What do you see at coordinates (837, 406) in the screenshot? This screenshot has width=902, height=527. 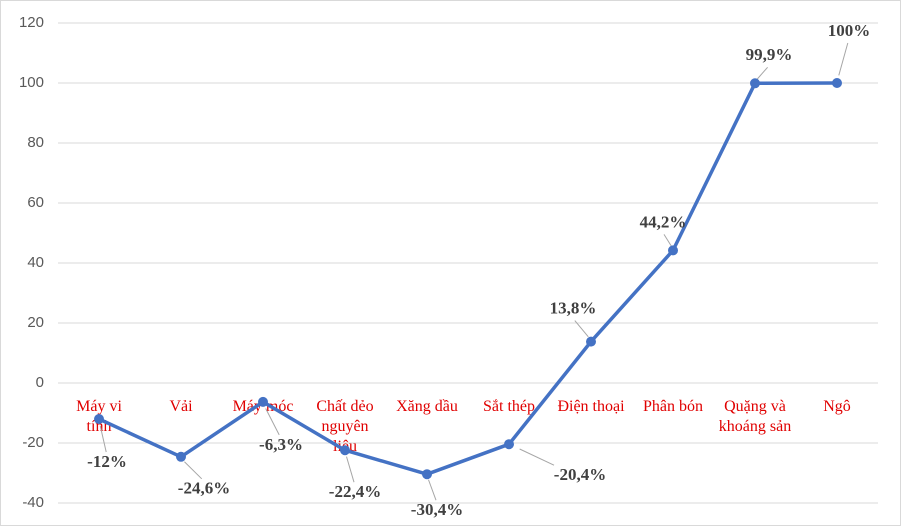 I see `x-tick-label: Ngô` at bounding box center [837, 406].